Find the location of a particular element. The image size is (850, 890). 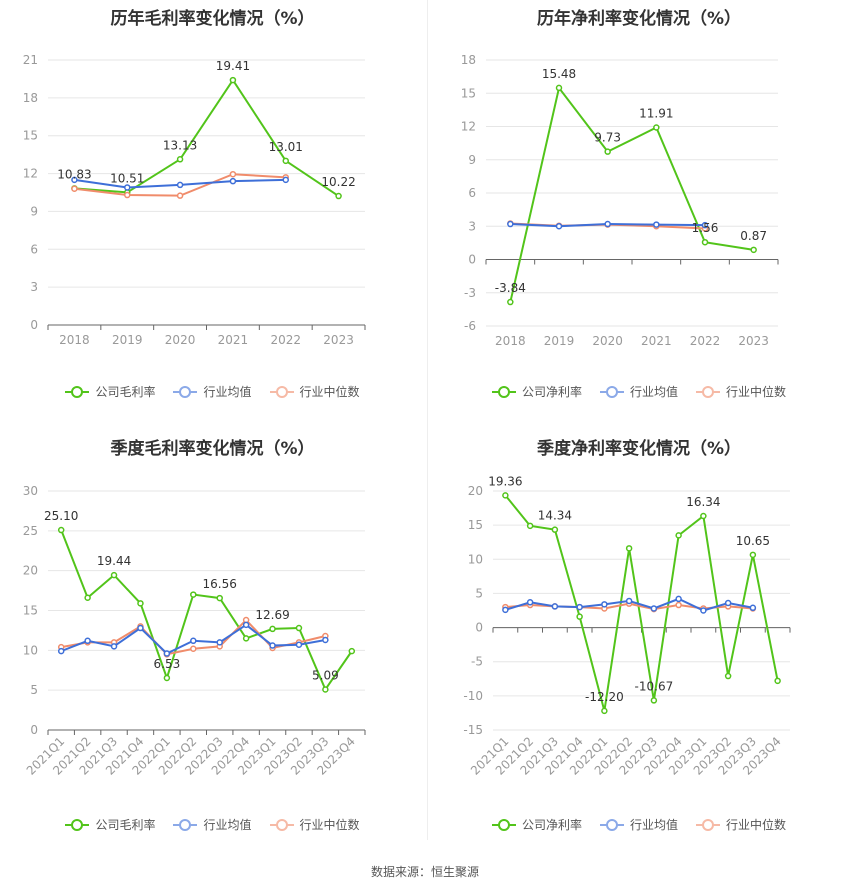

data-label: 11.91 is located at coordinates (656, 113).